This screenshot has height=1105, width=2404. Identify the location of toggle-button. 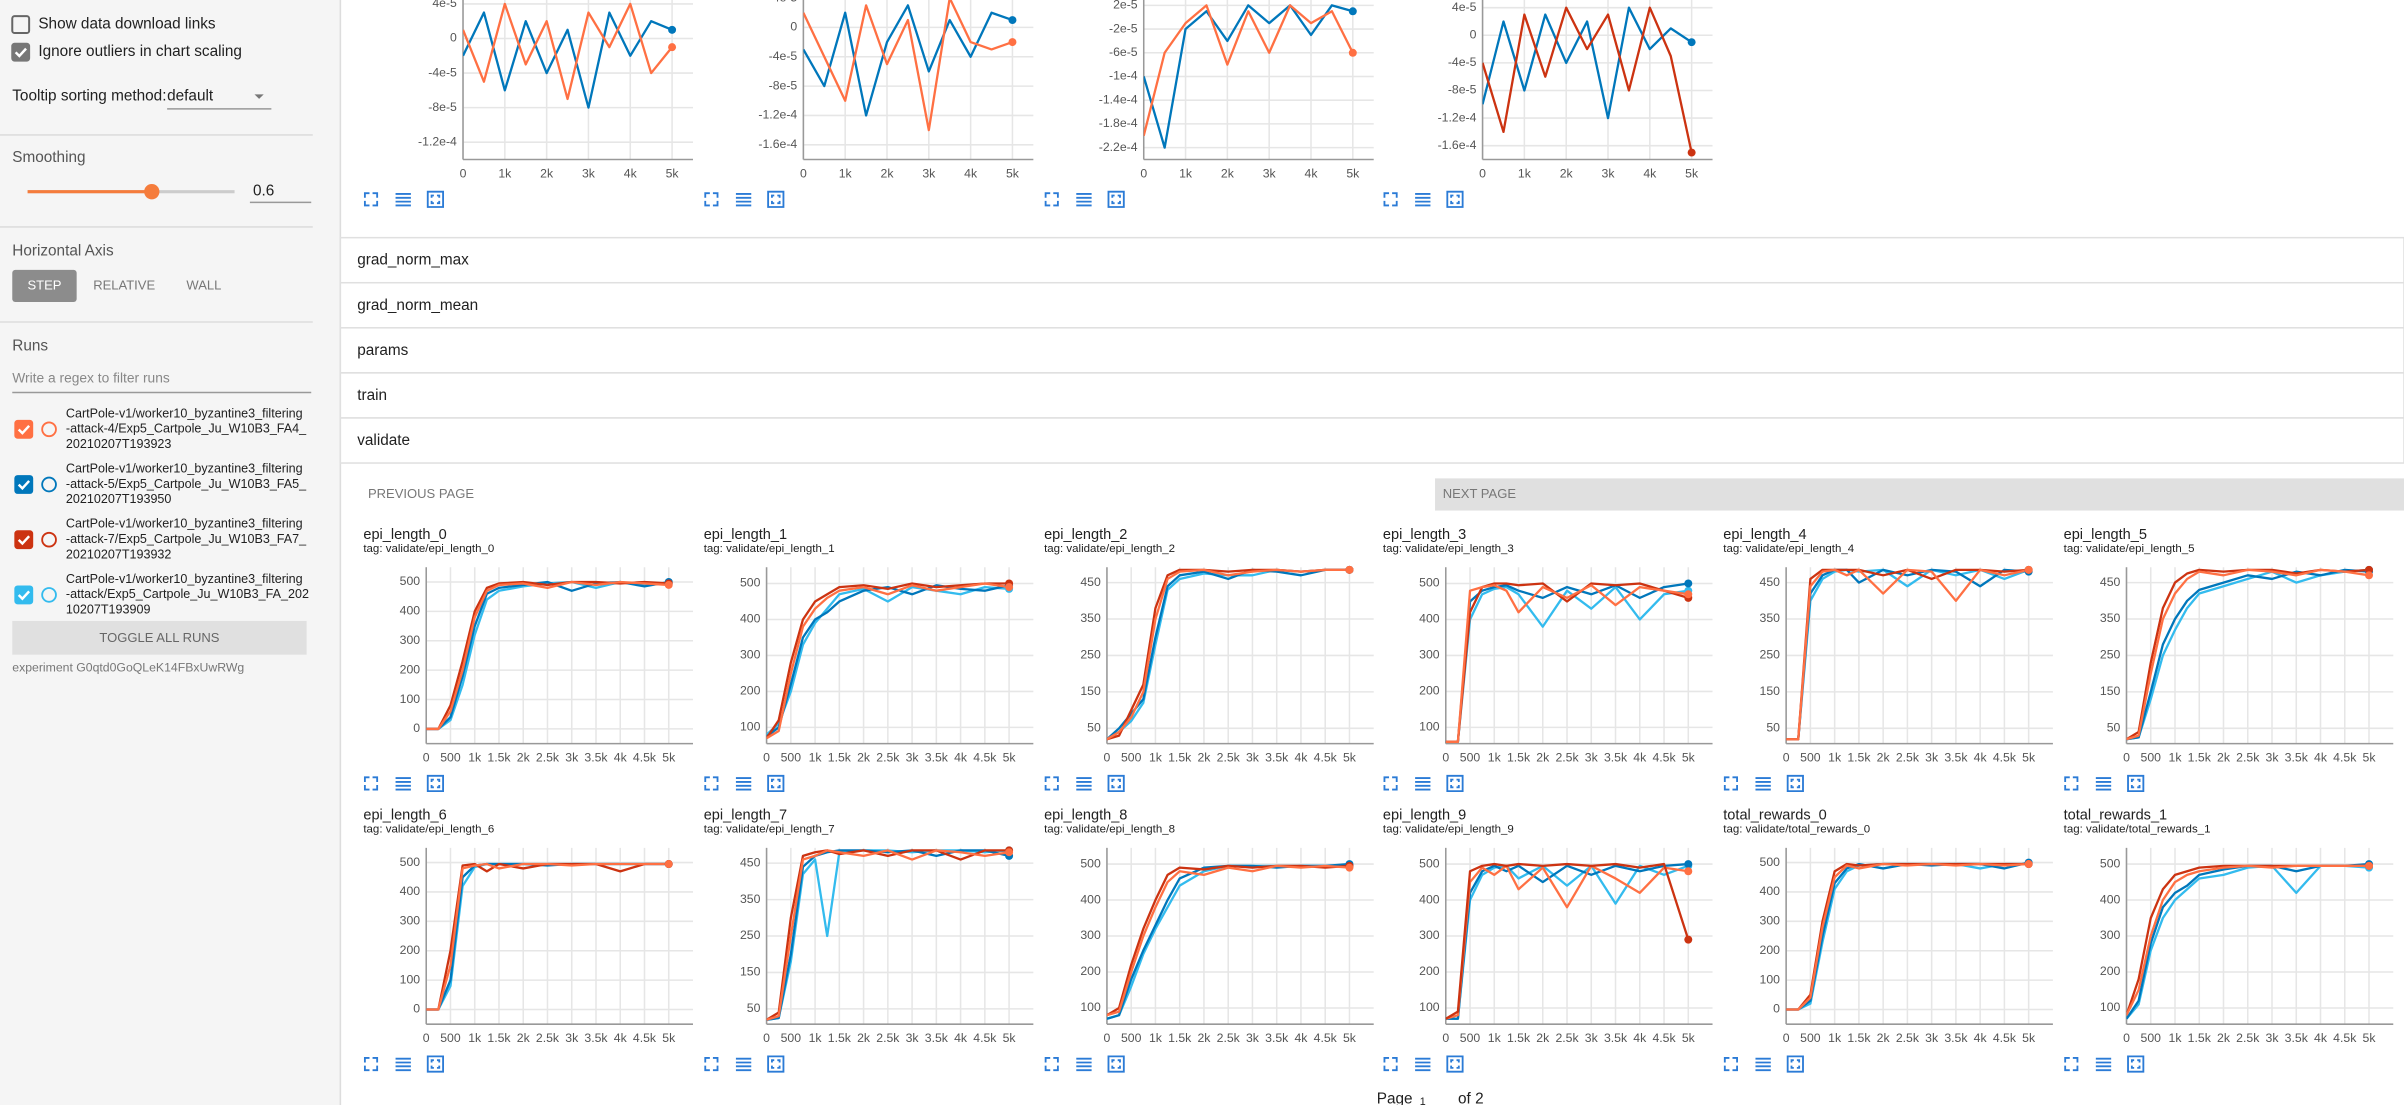
(159, 637).